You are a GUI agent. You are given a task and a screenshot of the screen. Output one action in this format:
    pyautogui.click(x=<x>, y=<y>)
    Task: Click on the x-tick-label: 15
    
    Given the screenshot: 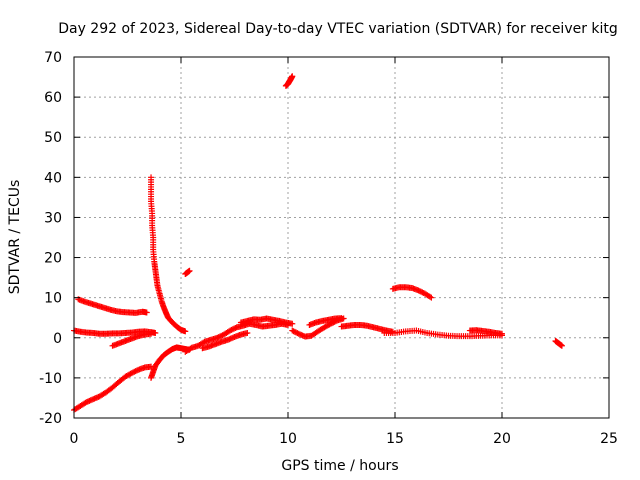 What is the action you would take?
    pyautogui.click(x=395, y=439)
    